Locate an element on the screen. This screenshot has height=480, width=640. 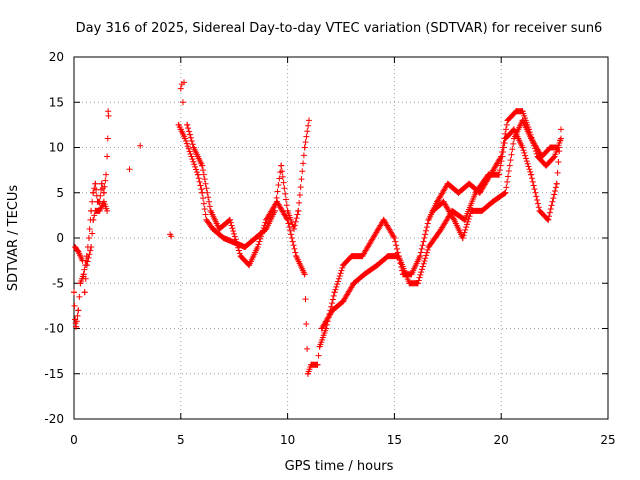
x-tick-label: 0 is located at coordinates (74, 440).